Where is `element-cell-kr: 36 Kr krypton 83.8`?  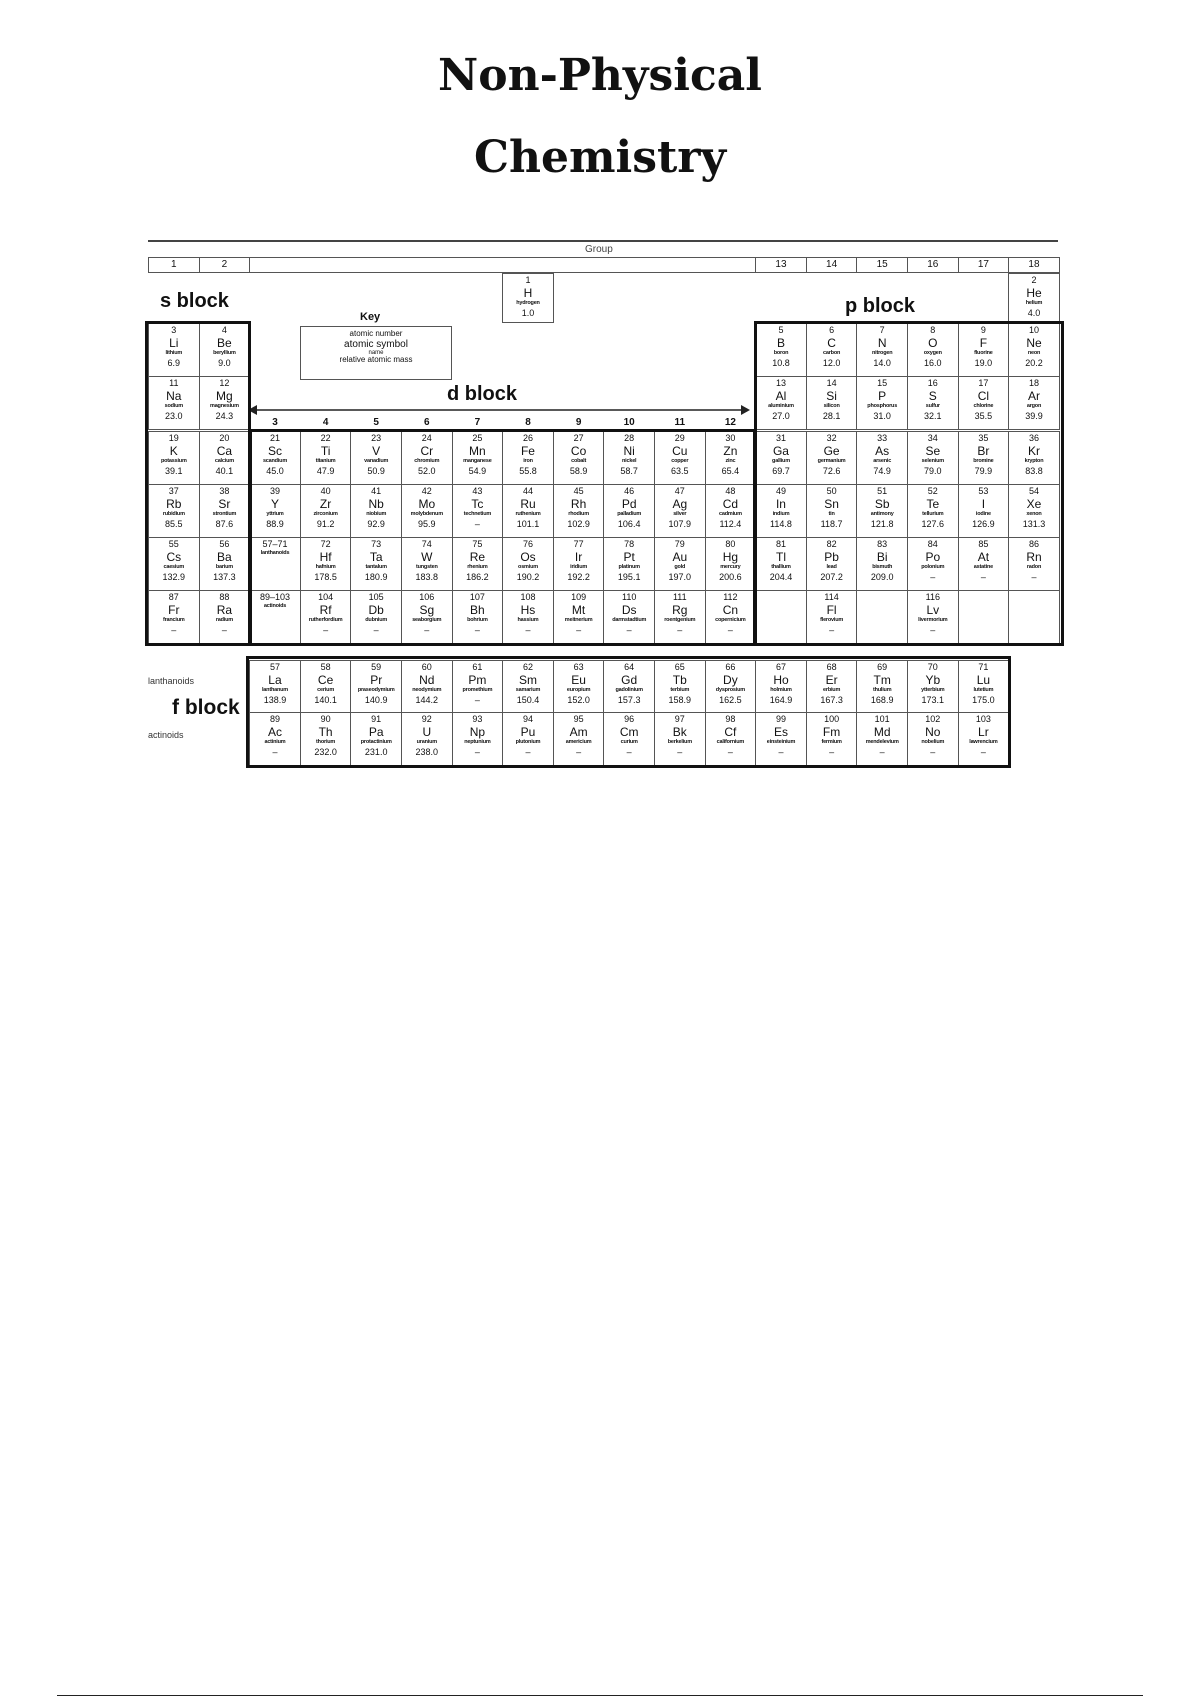 element-cell-kr: 36 Kr krypton 83.8 is located at coordinates (1034, 458).